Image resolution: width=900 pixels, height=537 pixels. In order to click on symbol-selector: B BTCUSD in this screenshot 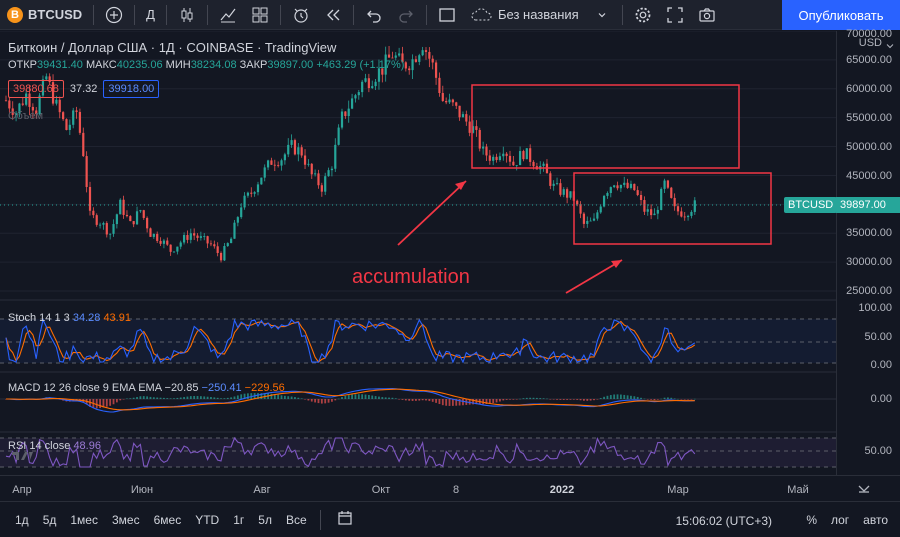, I will do `click(44, 15)`.